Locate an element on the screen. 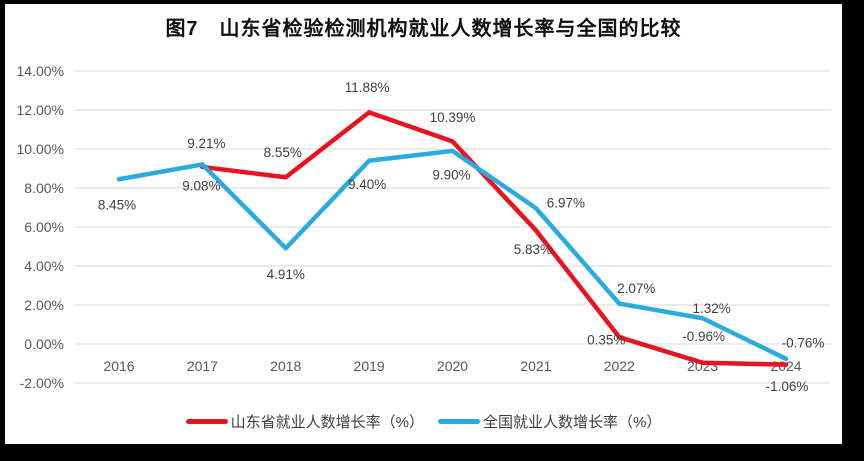 Image resolution: width=864 pixels, height=461 pixels. data-label: -0.96% is located at coordinates (703, 336).